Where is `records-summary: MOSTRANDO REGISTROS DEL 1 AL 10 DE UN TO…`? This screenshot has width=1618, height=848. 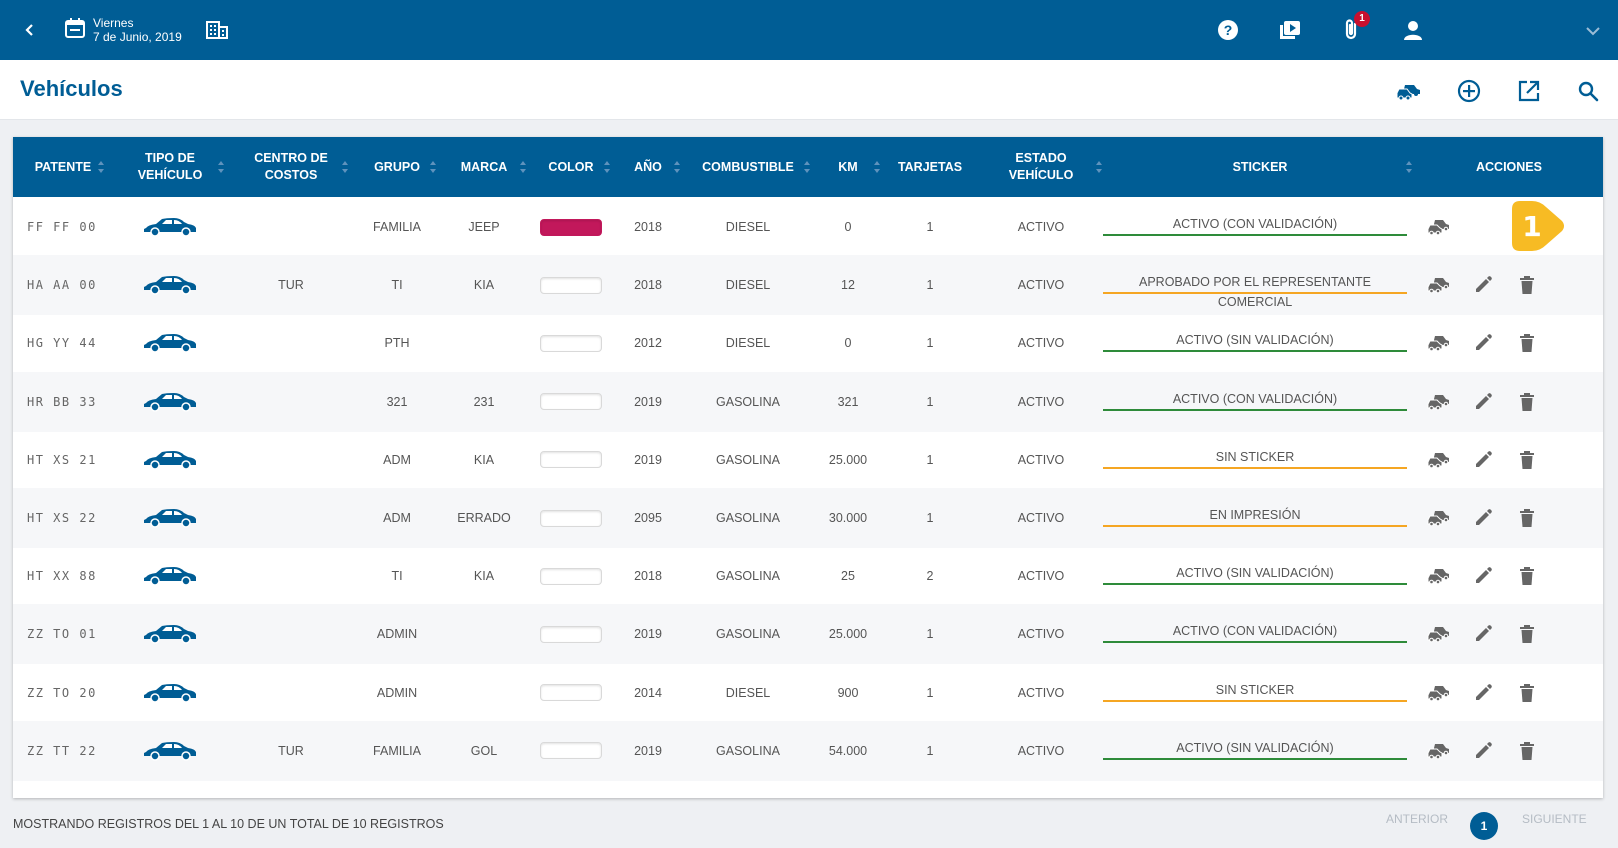
records-summary: MOSTRANDO REGISTROS DEL 1 AL 10 DE UN TO… is located at coordinates (228, 824).